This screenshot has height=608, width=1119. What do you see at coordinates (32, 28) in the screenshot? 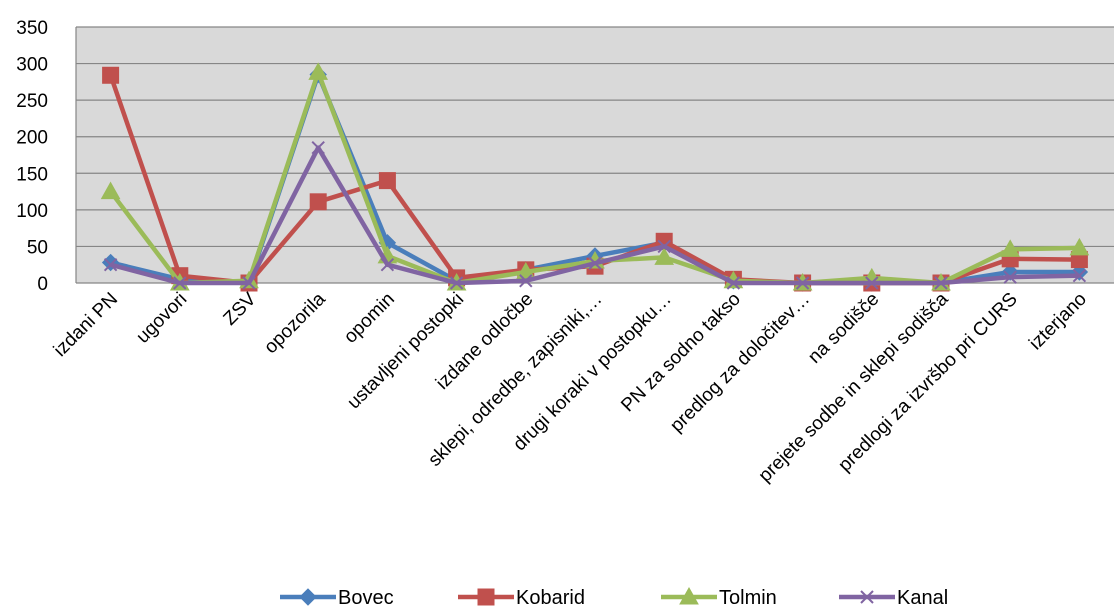
I see `y-tick-label: 350` at bounding box center [32, 28].